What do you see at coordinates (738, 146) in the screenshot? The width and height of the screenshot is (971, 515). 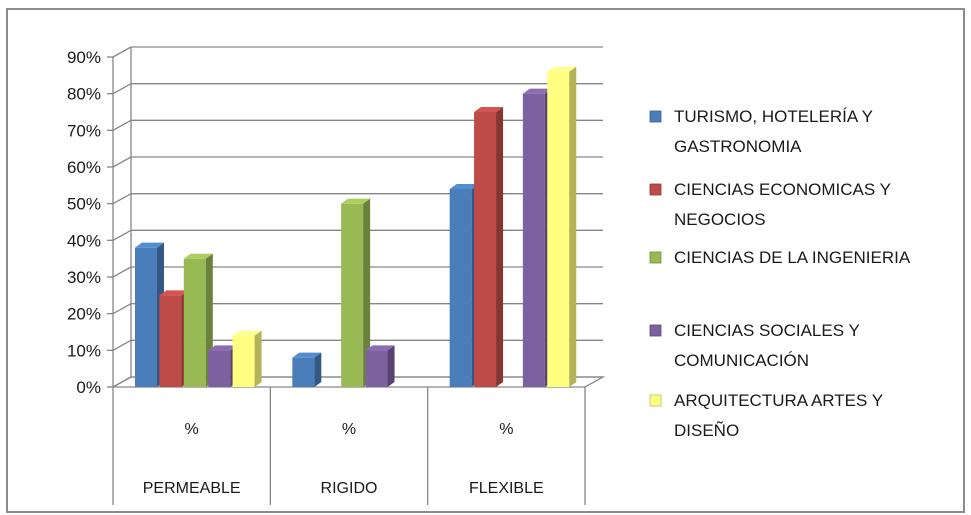 I see `legend-label: GASTRONOMIA` at bounding box center [738, 146].